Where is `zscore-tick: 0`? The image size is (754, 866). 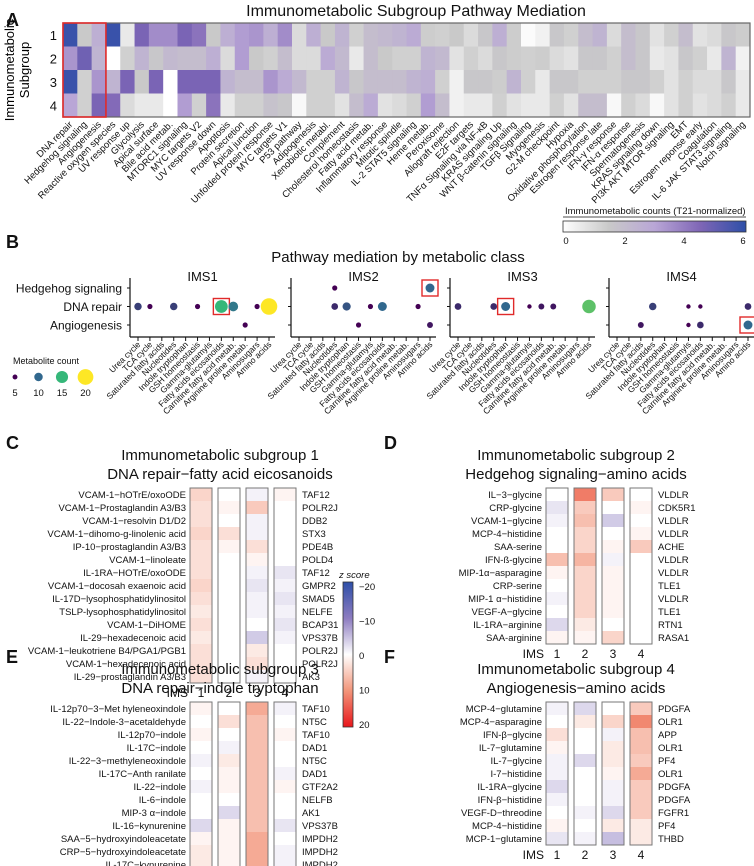
zscore-tick: 0 is located at coordinates (361, 656).